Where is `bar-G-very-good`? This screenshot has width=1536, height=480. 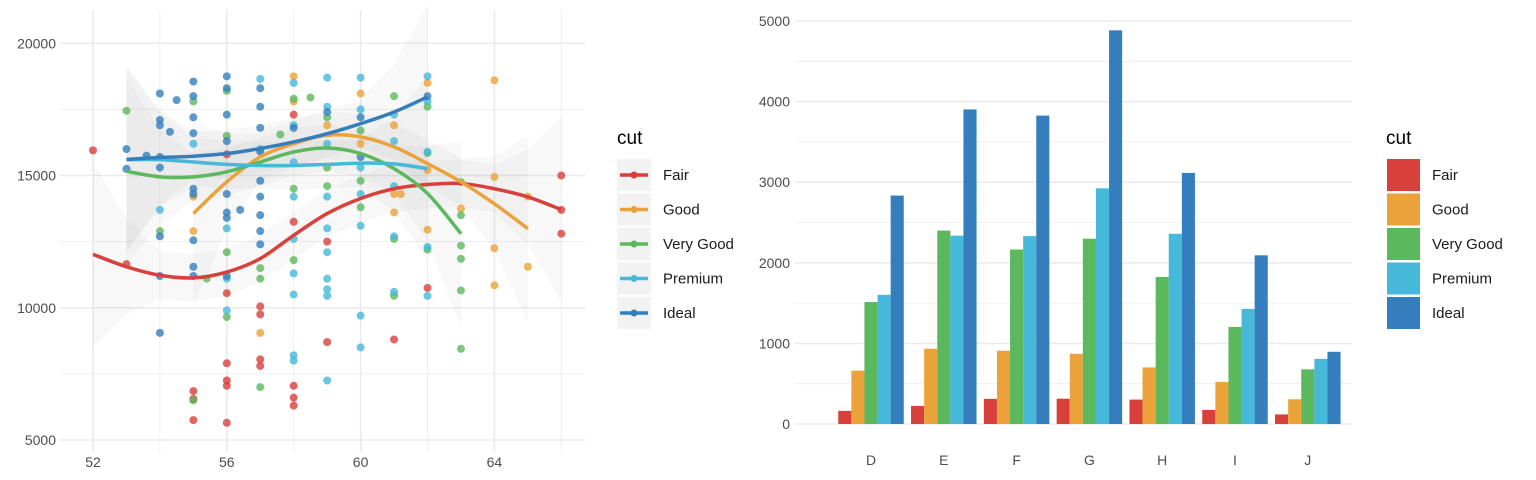 bar-G-very-good is located at coordinates (1089, 331).